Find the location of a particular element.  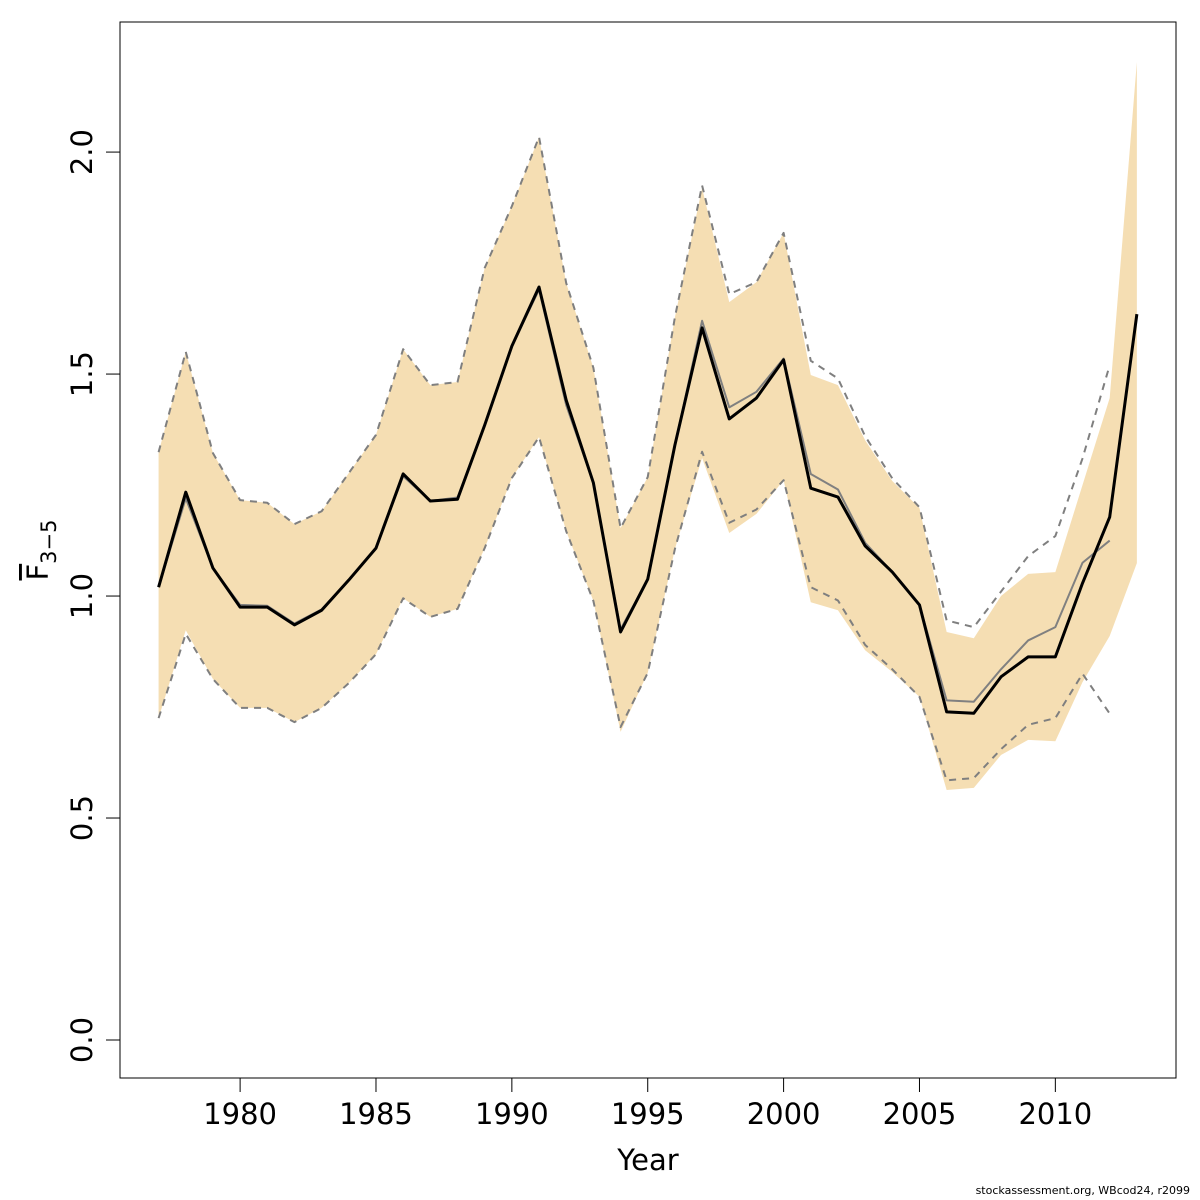

x-tick-label: 1995 is located at coordinates (648, 1114).